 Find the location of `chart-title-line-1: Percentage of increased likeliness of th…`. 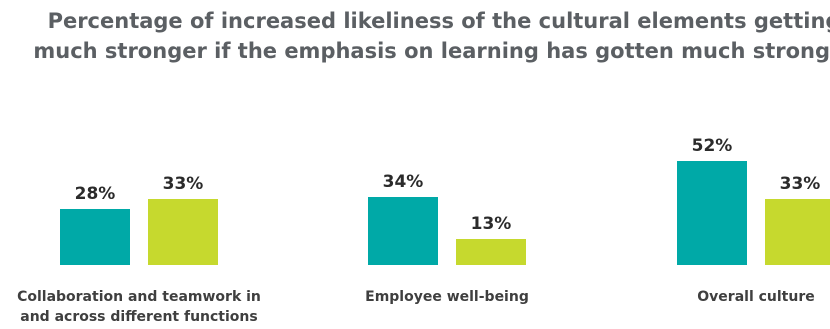

chart-title-line-1: Percentage of increased likeliness of th… is located at coordinates (439, 21).